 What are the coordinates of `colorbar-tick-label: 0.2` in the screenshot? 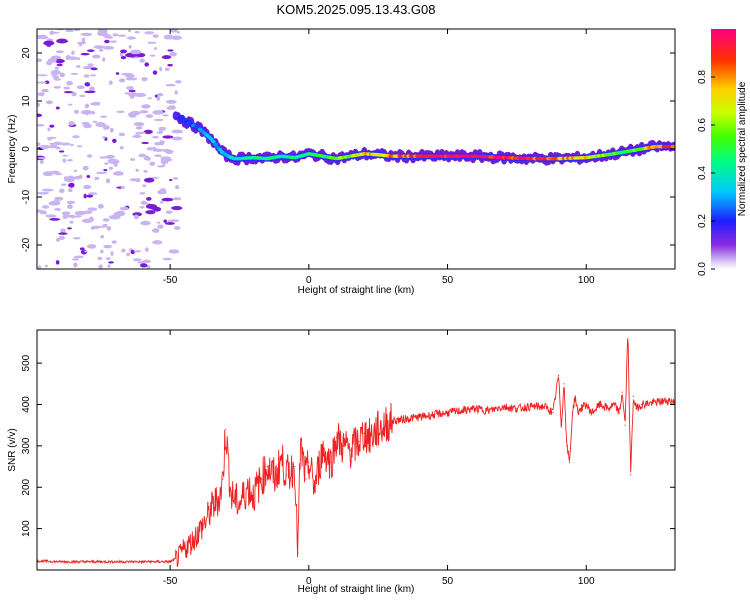 It's located at (702, 221).